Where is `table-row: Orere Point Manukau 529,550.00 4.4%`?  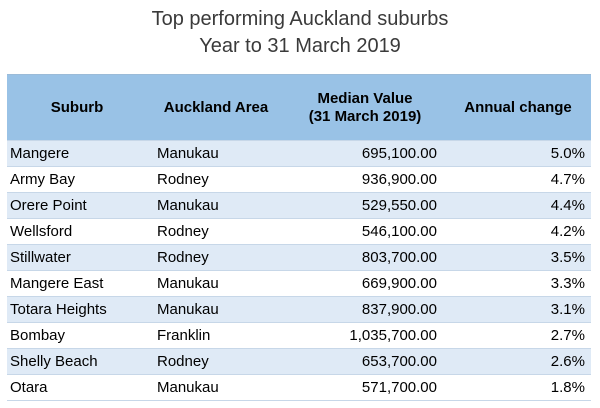
table-row: Orere Point Manukau 529,550.00 4.4% is located at coordinates (299, 205).